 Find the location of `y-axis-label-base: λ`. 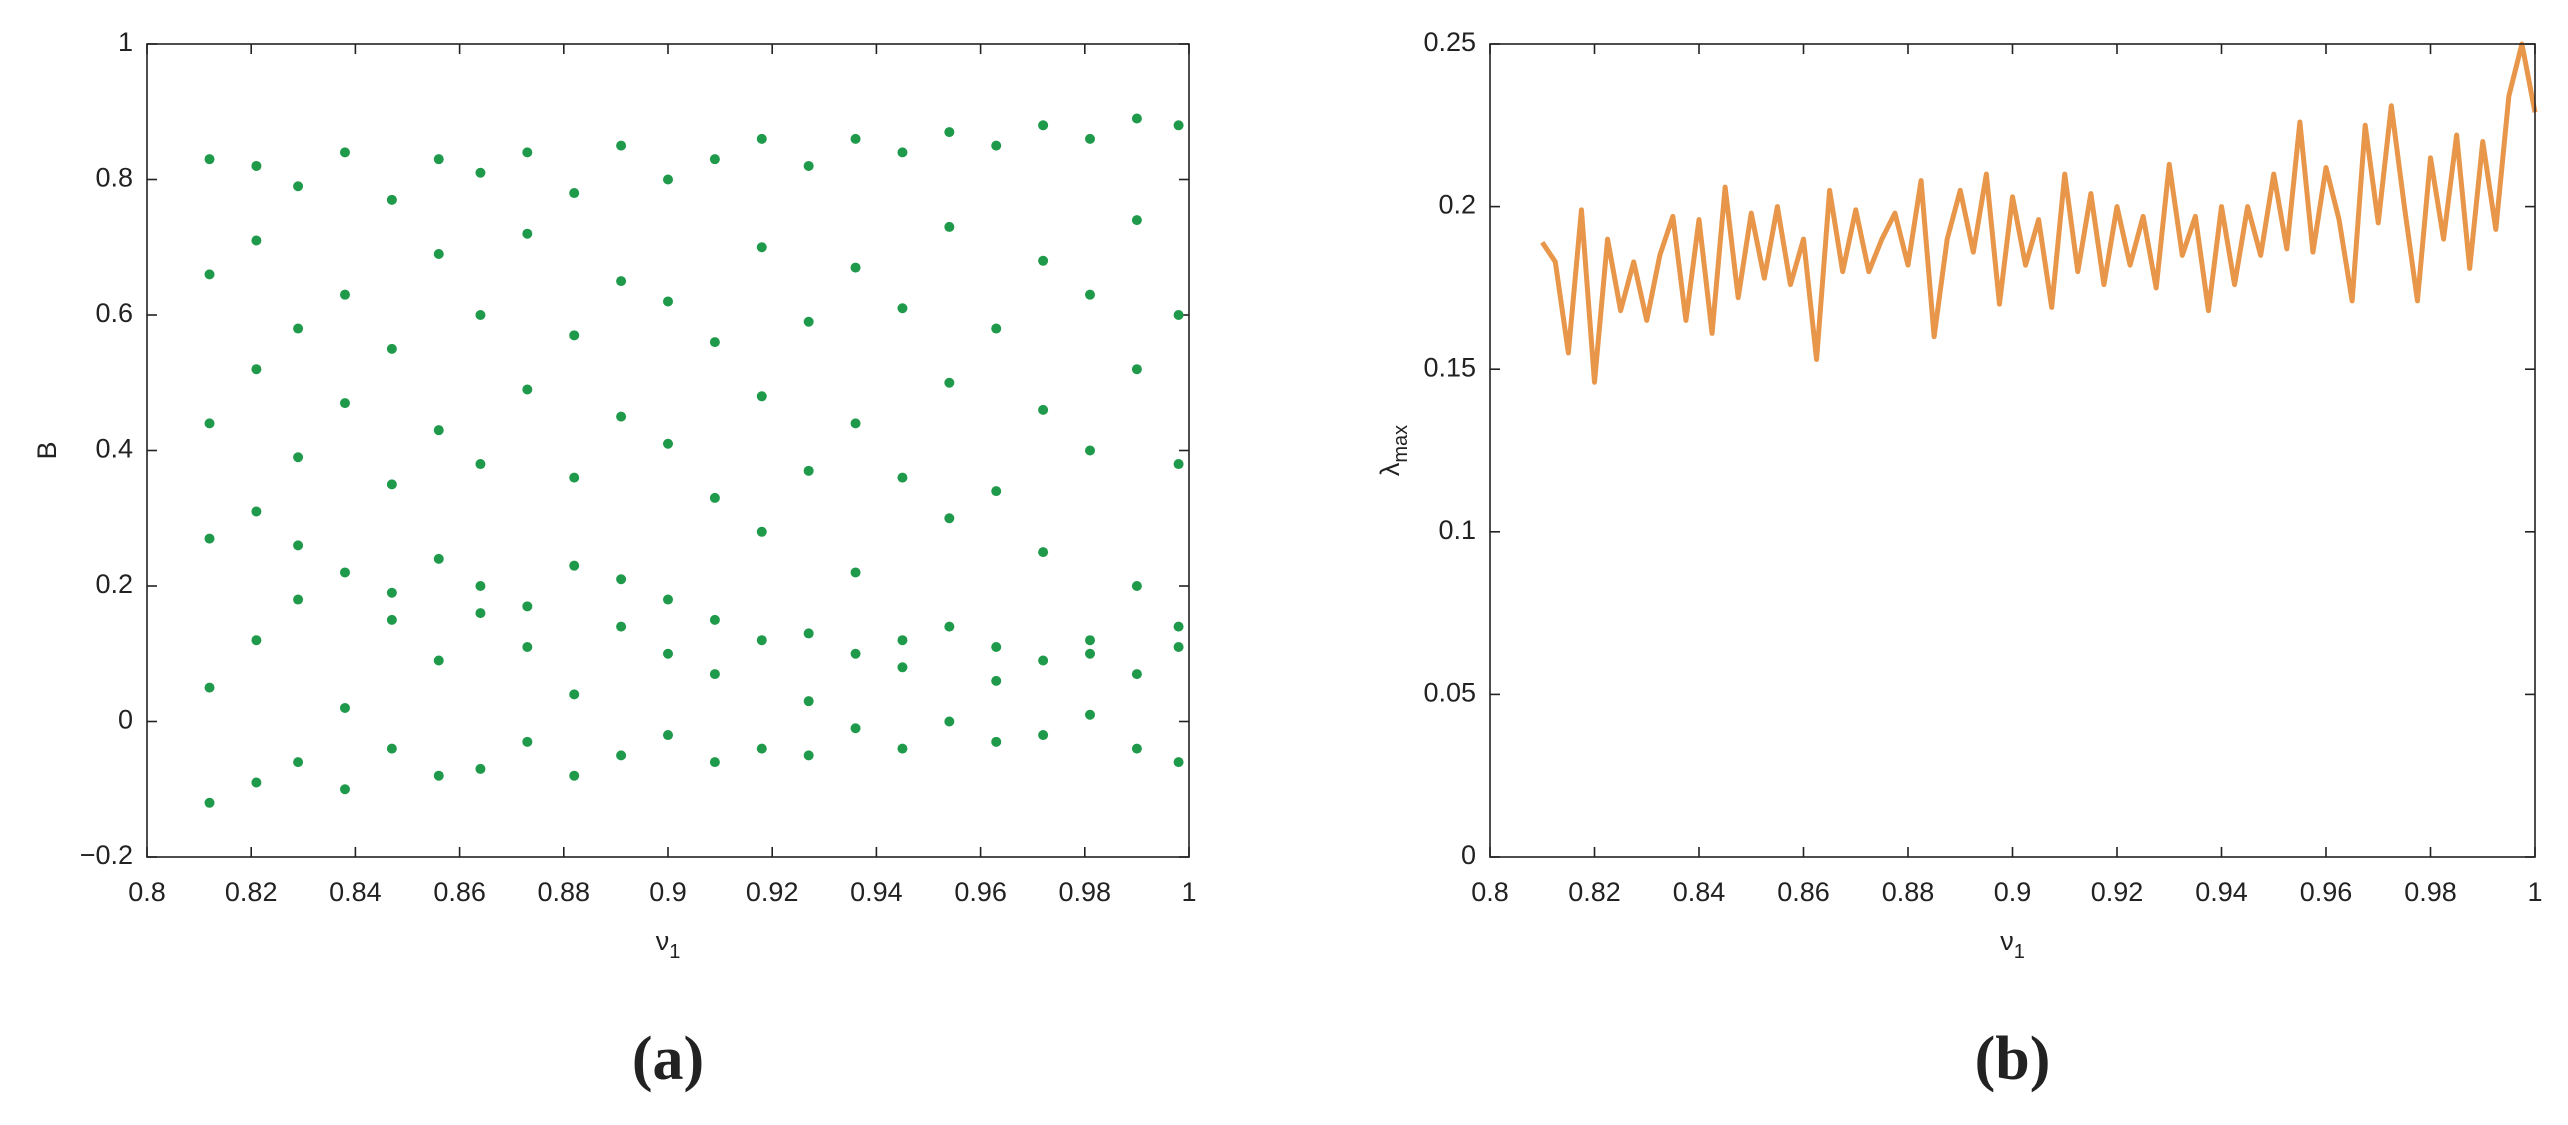

y-axis-label-base: λ is located at coordinates (1390, 469).